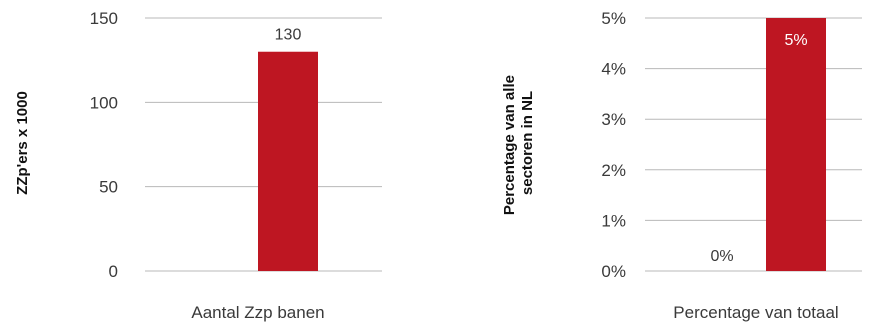  Describe the element at coordinates (527, 143) in the screenshot. I see `y-axis-label-line-2: sectoren in NL` at that location.